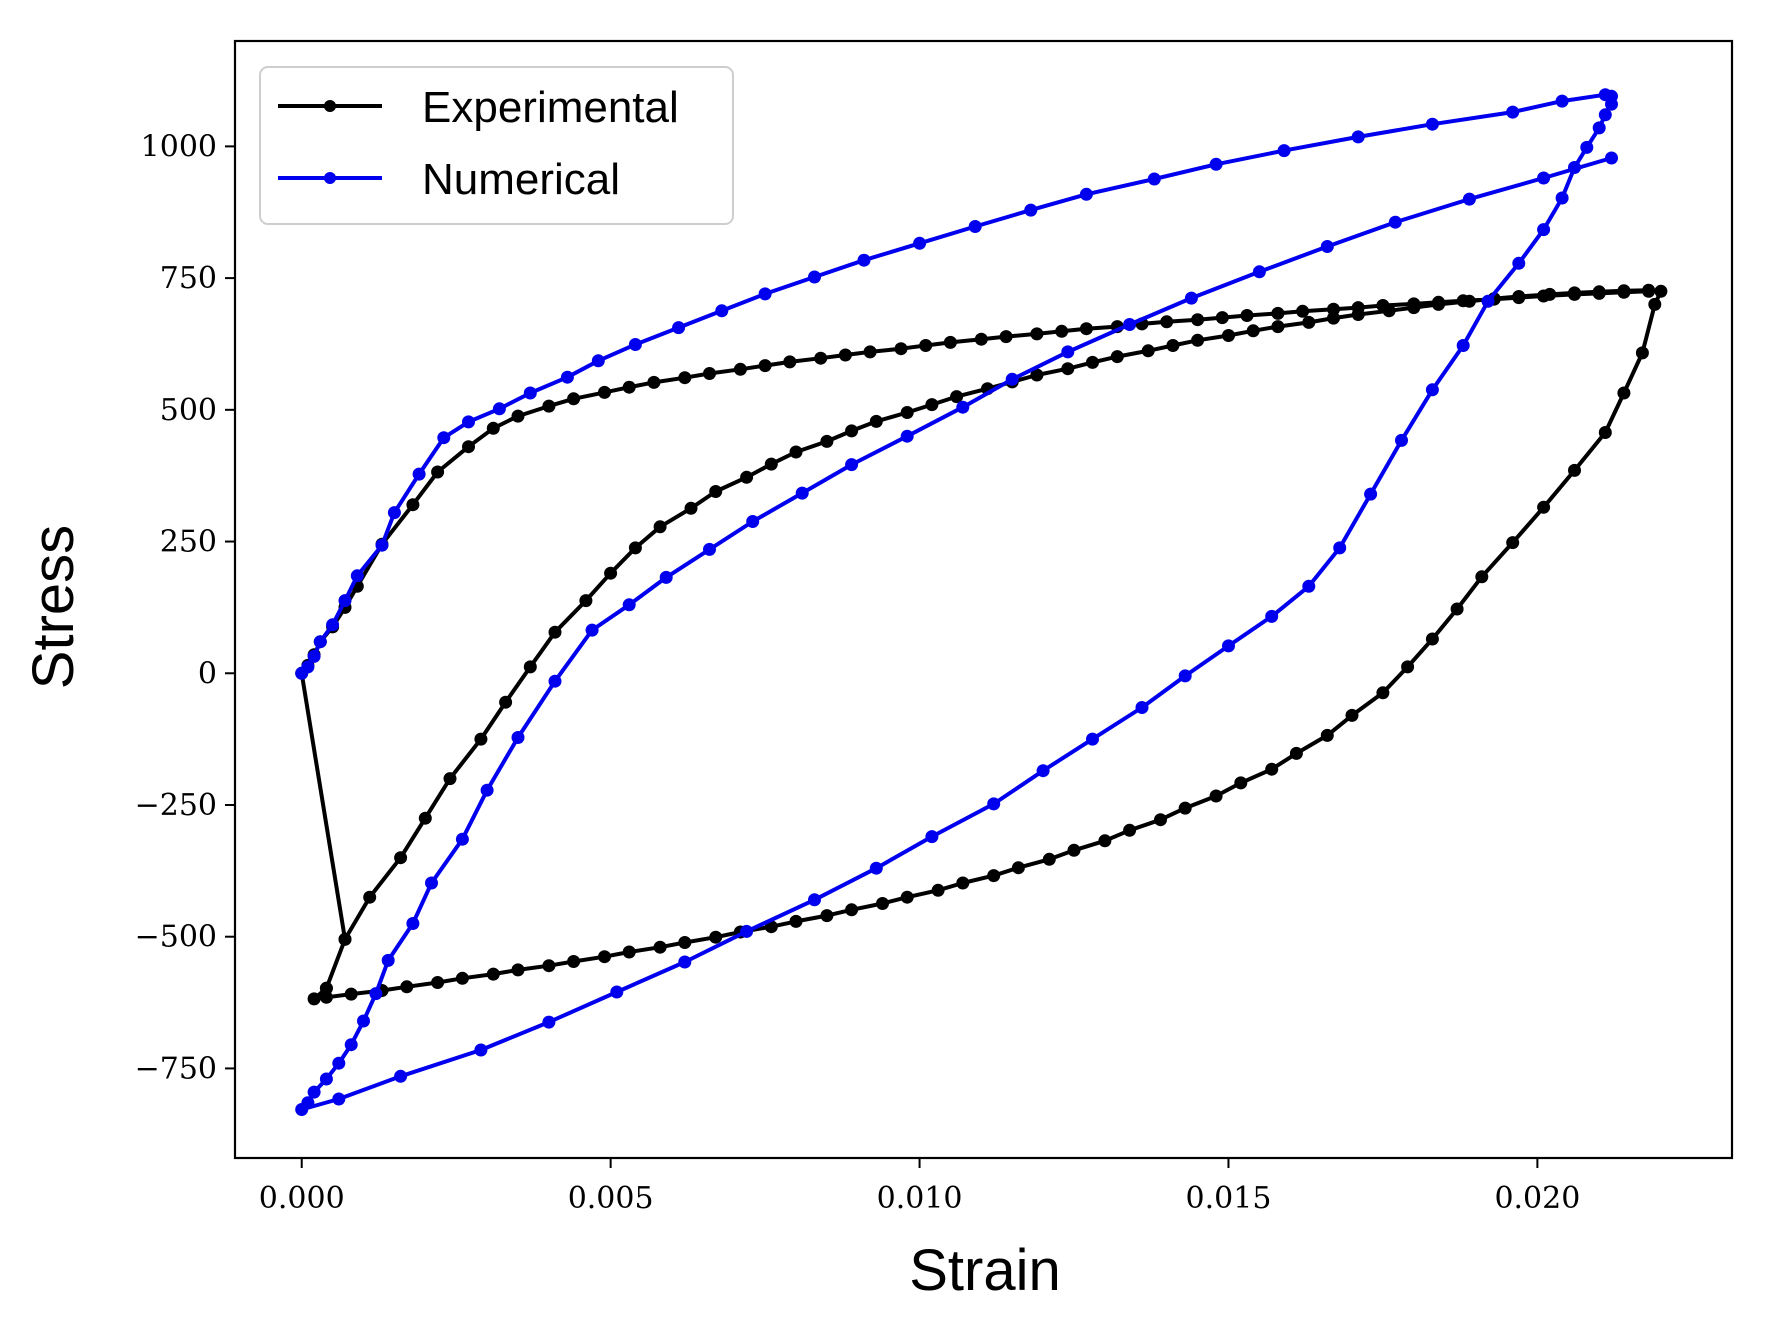 The height and width of the screenshot is (1329, 1767). What do you see at coordinates (920, 1198) in the screenshot?
I see `x-tick-label: 0.010` at bounding box center [920, 1198].